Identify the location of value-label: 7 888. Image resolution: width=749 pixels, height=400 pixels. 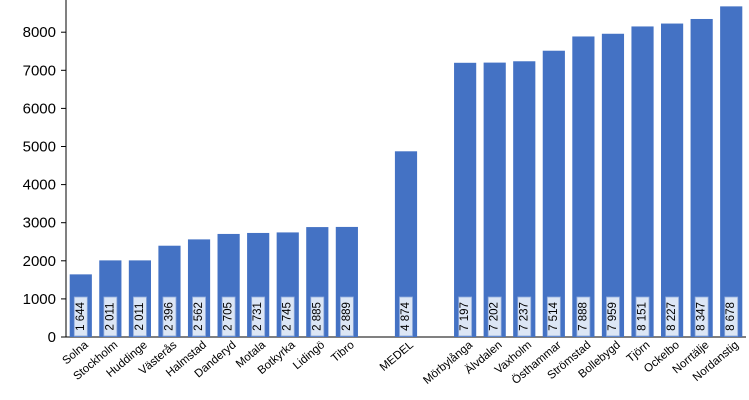
(583, 316).